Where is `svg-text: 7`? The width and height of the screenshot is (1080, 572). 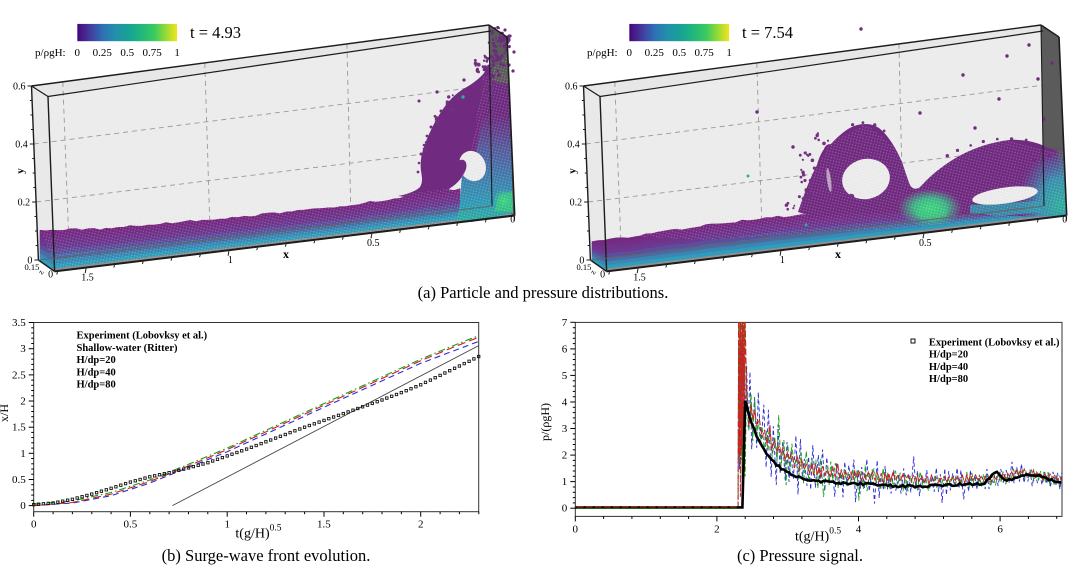 svg-text: 7 is located at coordinates (565, 323).